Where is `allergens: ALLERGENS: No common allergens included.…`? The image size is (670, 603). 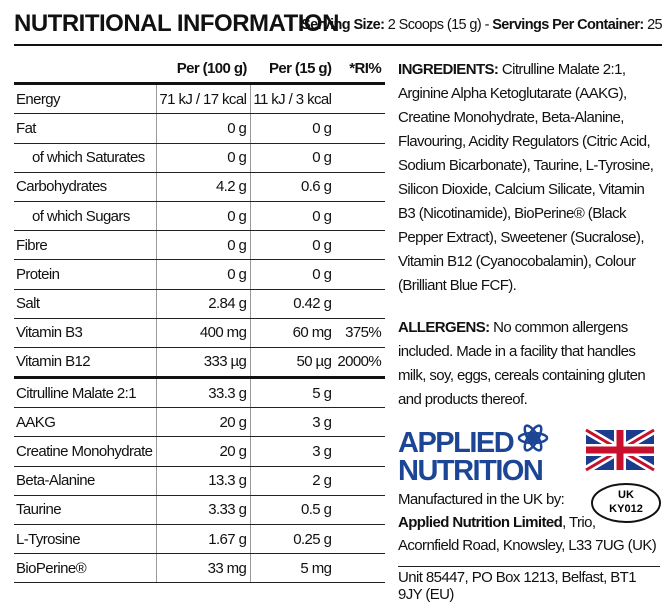 allergens: ALLERGENS: No common allergens included.… is located at coordinates (530, 364).